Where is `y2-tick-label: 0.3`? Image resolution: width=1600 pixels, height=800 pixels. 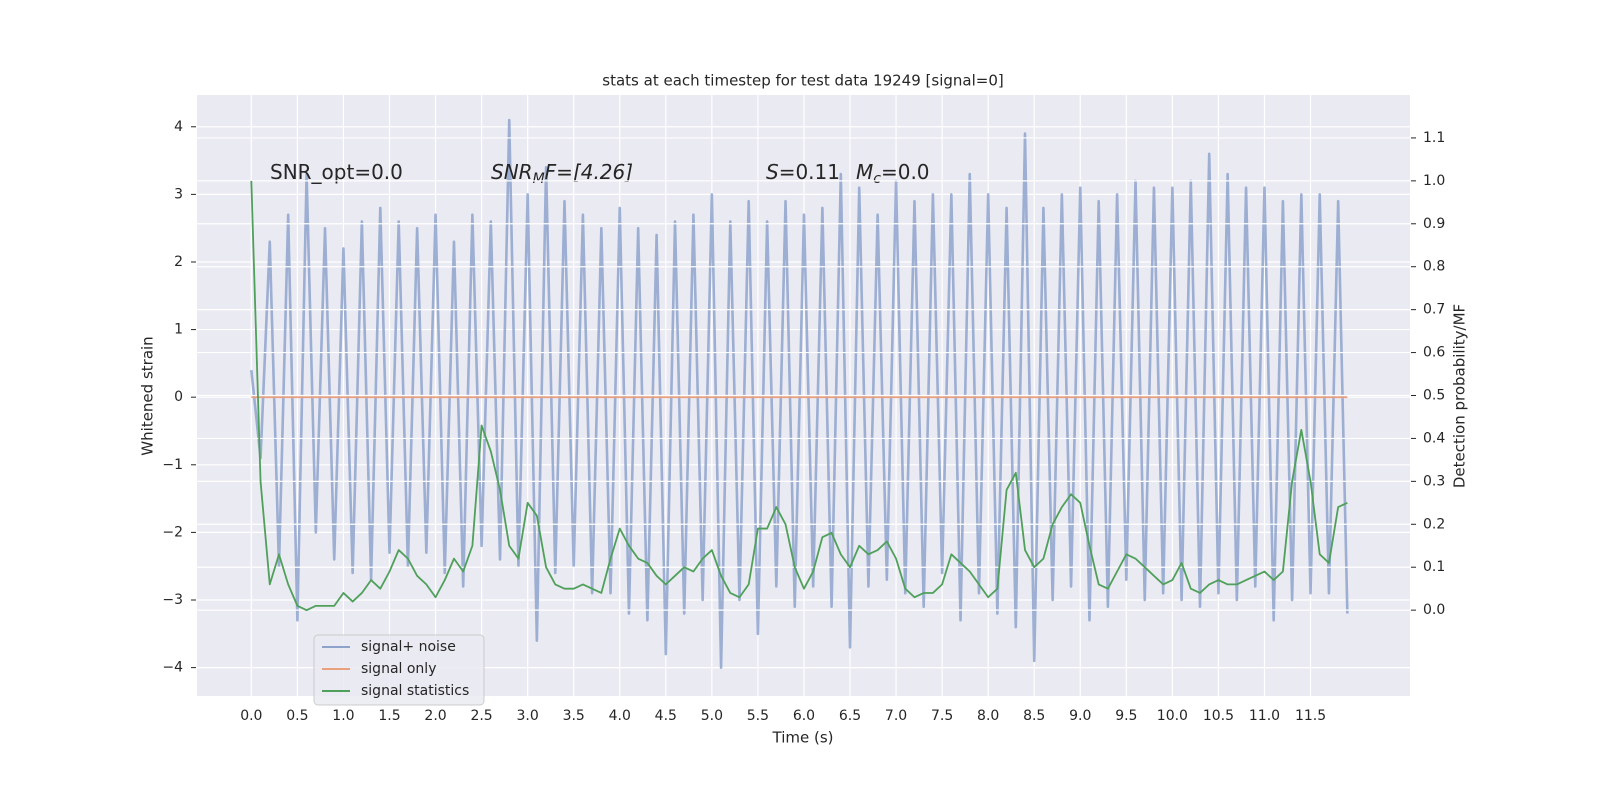 y2-tick-label: 0.3 is located at coordinates (1434, 481).